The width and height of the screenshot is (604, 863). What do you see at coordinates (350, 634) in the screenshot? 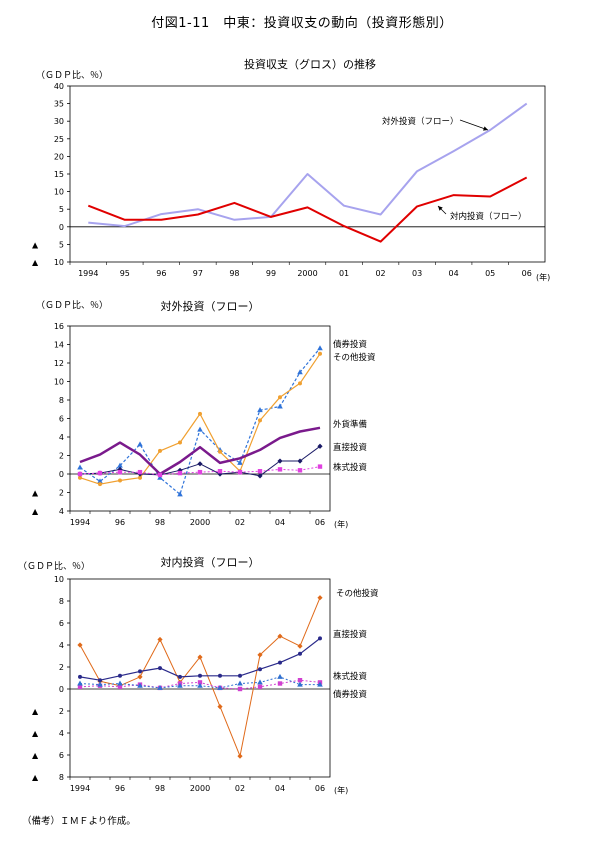
I see `series-label: 直接投資` at bounding box center [350, 634].